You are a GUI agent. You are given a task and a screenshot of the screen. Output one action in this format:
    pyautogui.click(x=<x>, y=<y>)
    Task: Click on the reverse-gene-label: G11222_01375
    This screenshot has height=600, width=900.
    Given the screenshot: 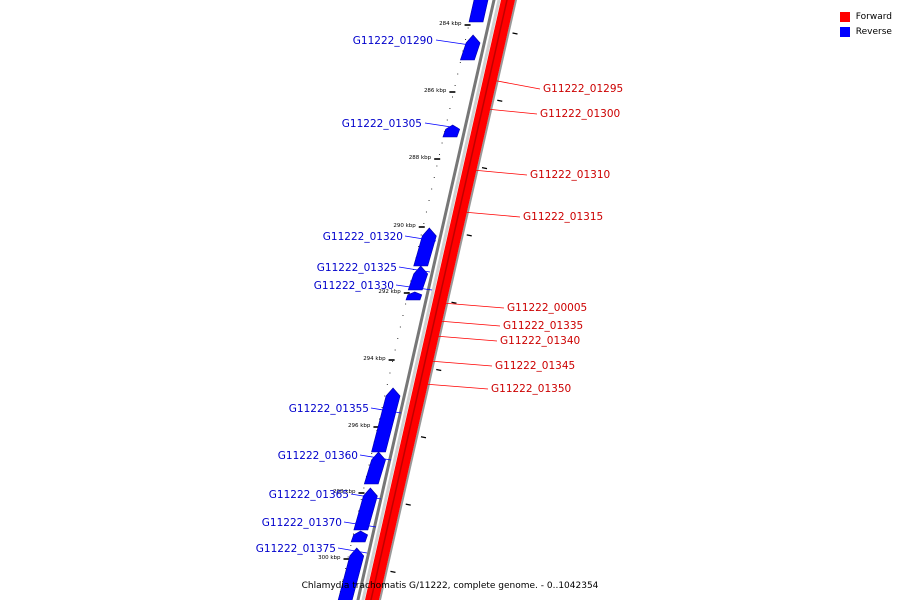 What is the action you would take?
    pyautogui.click(x=296, y=549)
    